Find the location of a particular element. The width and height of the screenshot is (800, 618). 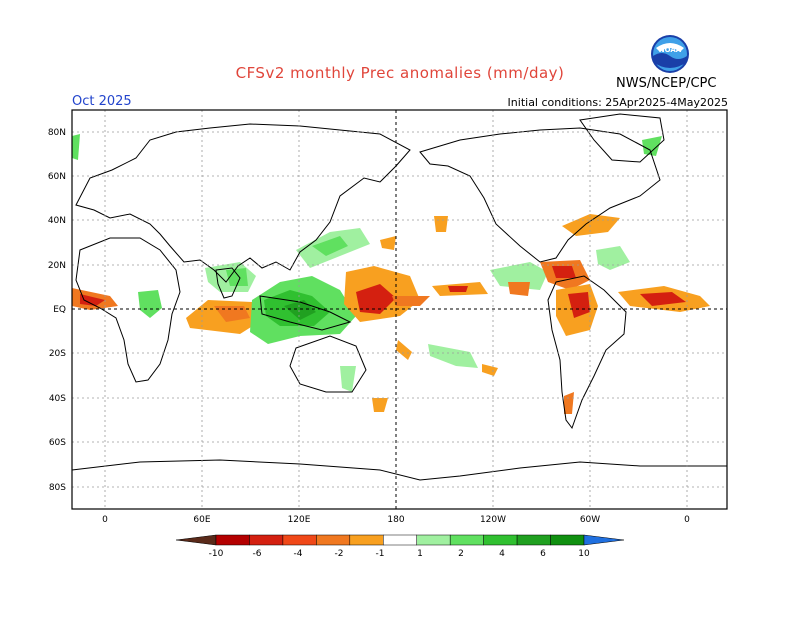

logo-text: NOAA is located at coordinates (670, 50).